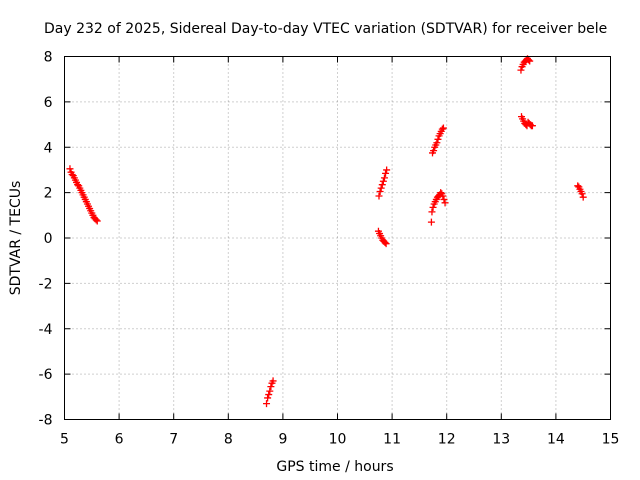  What do you see at coordinates (556, 440) in the screenshot?
I see `x-tick-label: 14` at bounding box center [556, 440].